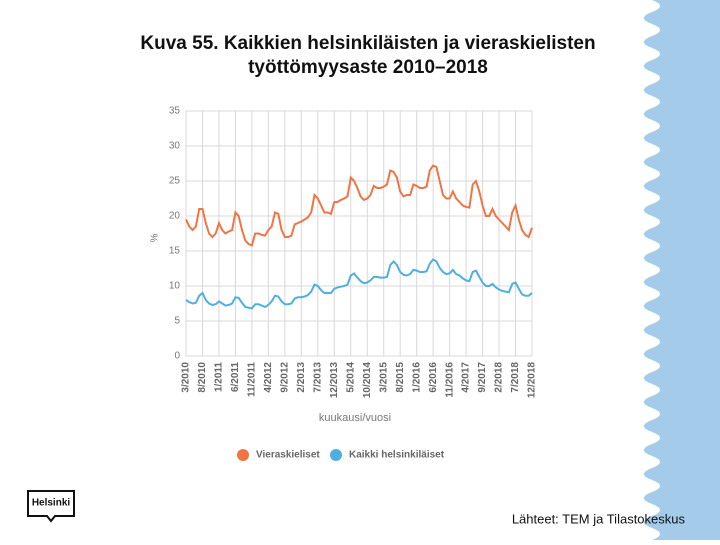 This screenshot has height=545, width=720. I want to click on x-tick-label: 9/2017, so click(482, 377).